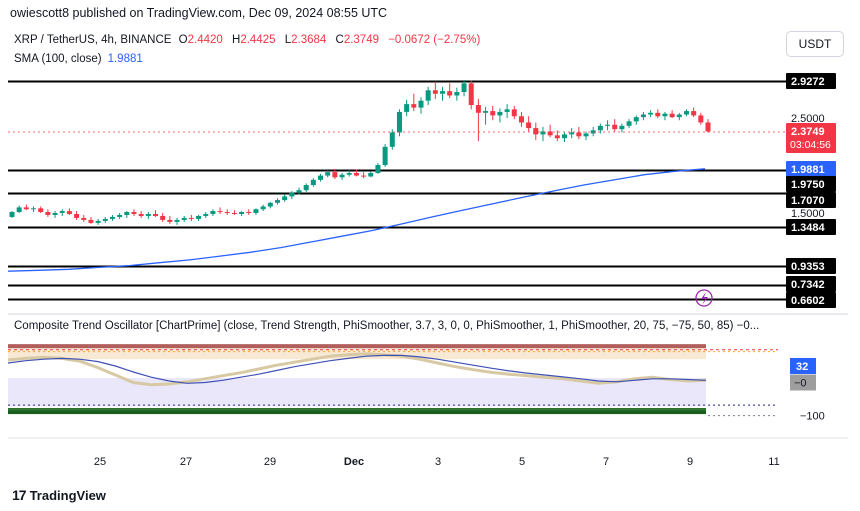  What do you see at coordinates (773, 462) in the screenshot?
I see `x-tick-label: 11` at bounding box center [773, 462].